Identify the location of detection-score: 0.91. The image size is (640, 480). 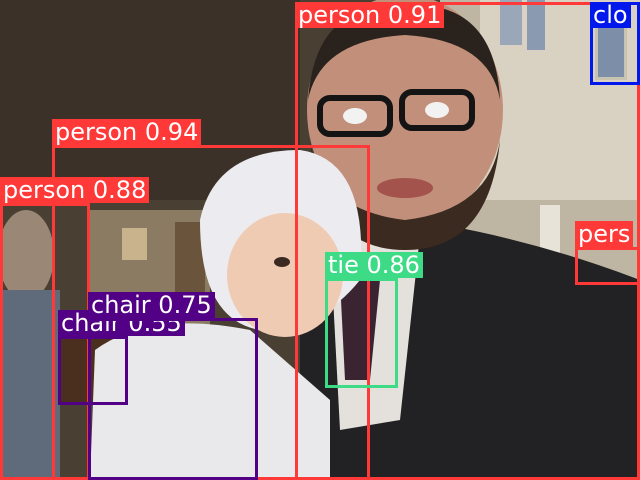
(414, 15).